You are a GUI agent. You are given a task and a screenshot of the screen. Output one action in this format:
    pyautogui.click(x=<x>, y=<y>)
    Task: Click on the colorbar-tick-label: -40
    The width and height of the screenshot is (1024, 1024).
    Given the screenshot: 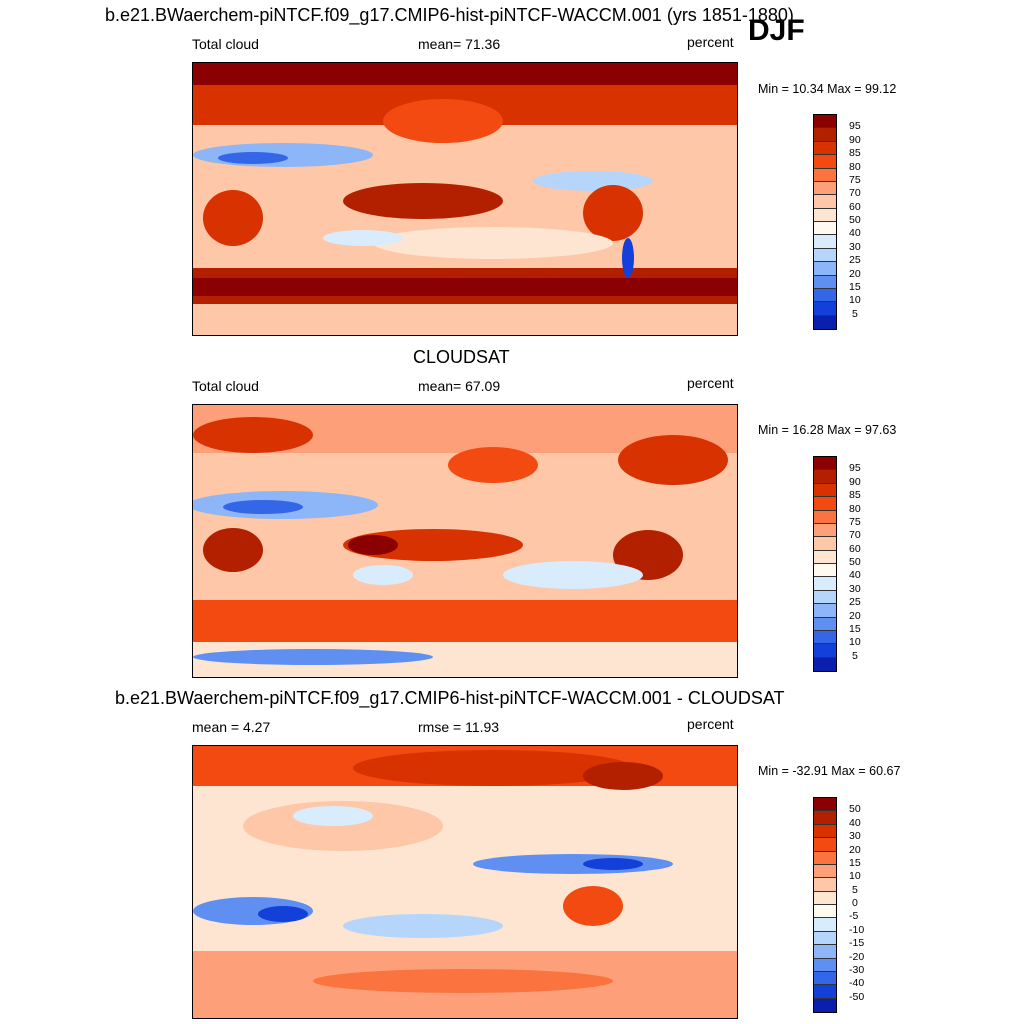 What is the action you would take?
    pyautogui.click(x=857, y=983)
    